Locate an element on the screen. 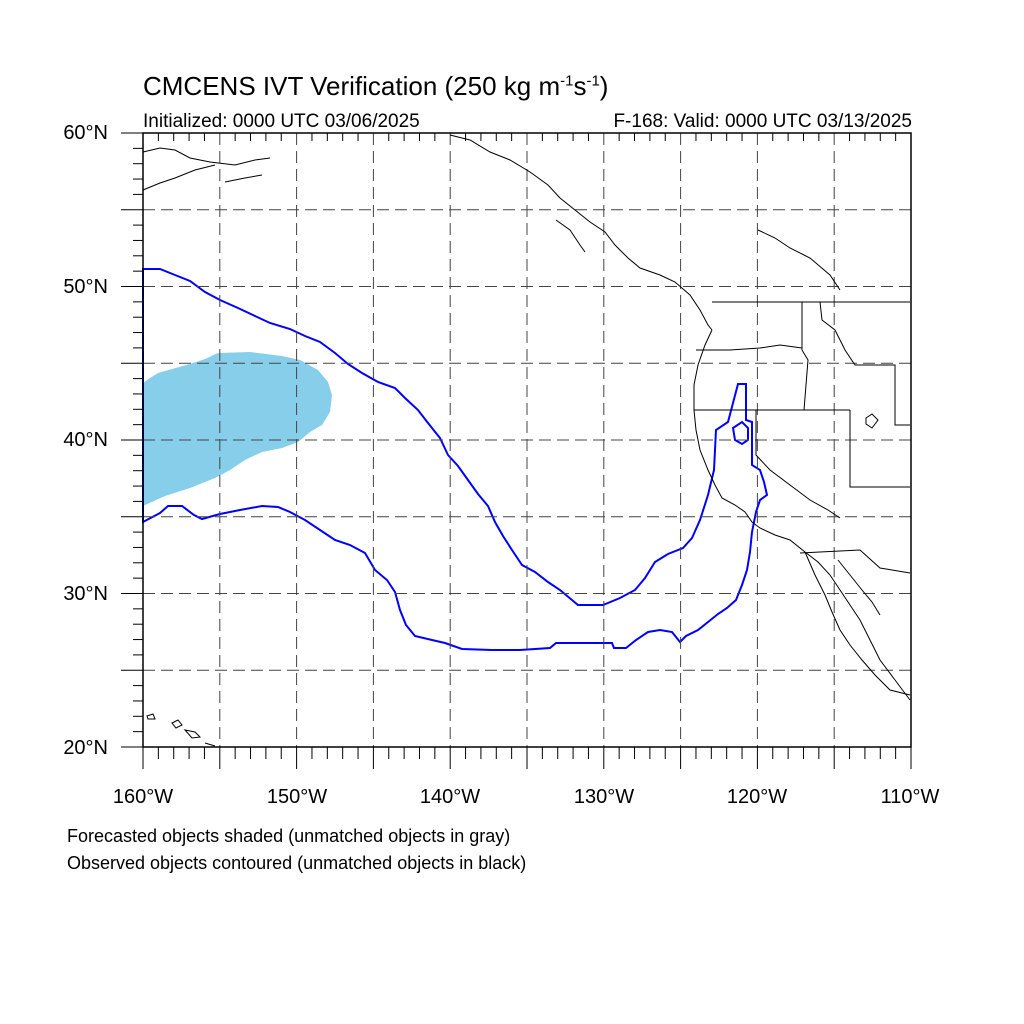 The image size is (1024, 1024). lon-label-110w: 110°W is located at coordinates (910, 797).